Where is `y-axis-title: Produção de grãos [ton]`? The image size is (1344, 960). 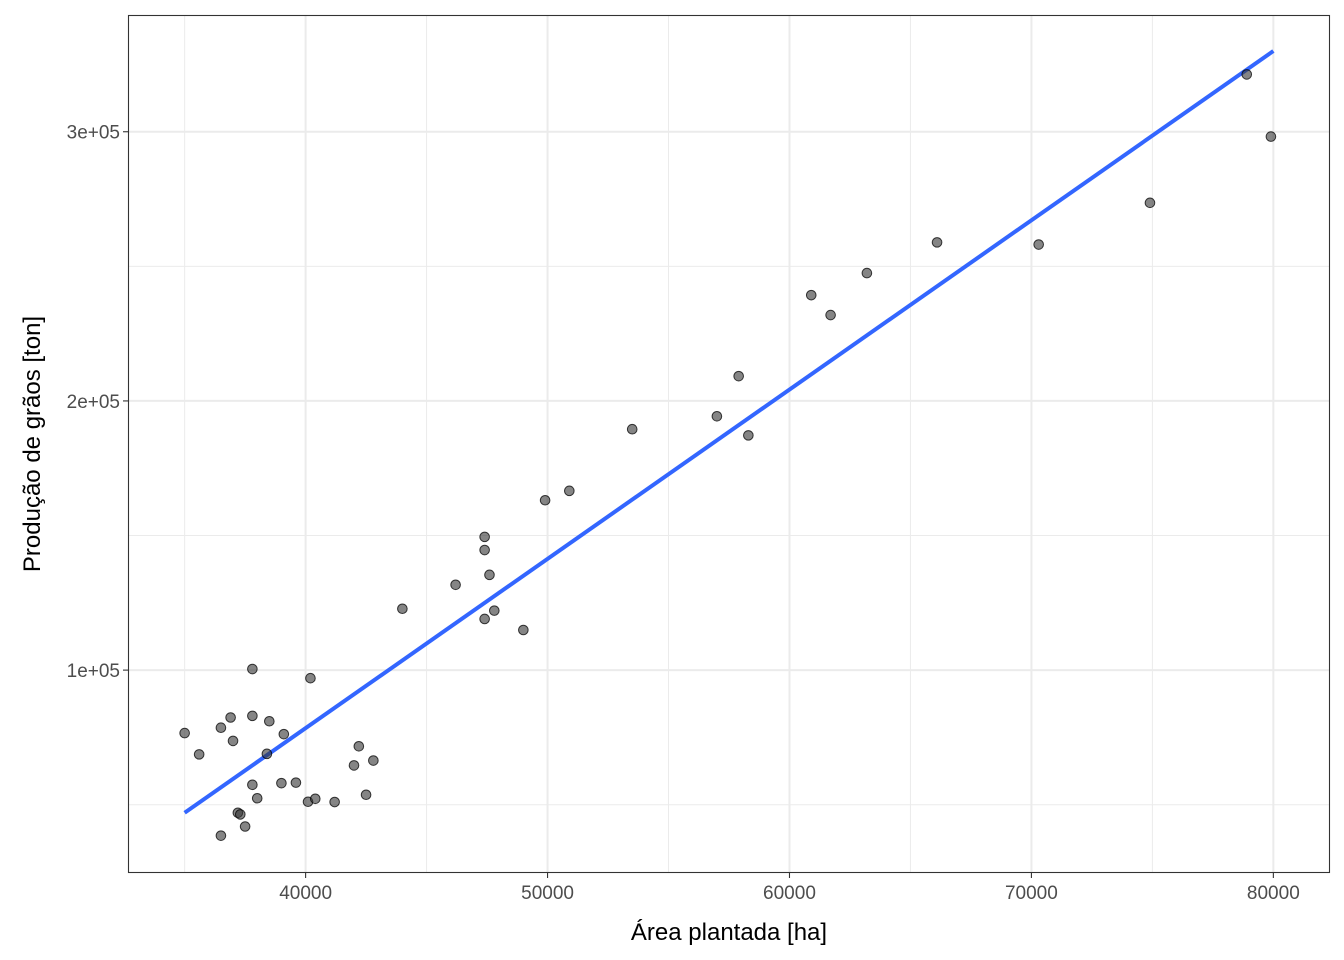 y-axis-title: Produção de grãos [ton] is located at coordinates (32, 444).